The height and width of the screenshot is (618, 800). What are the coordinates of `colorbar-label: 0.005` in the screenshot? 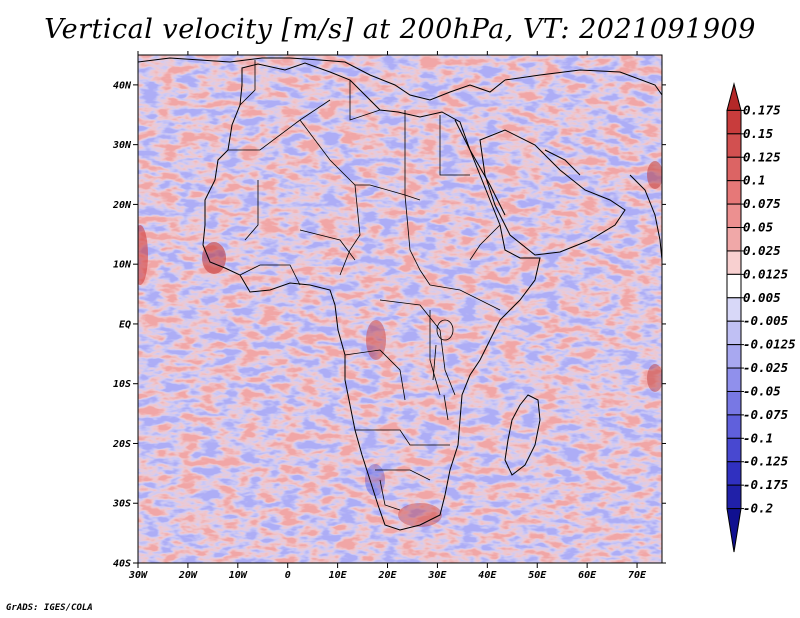 It's located at (762, 297).